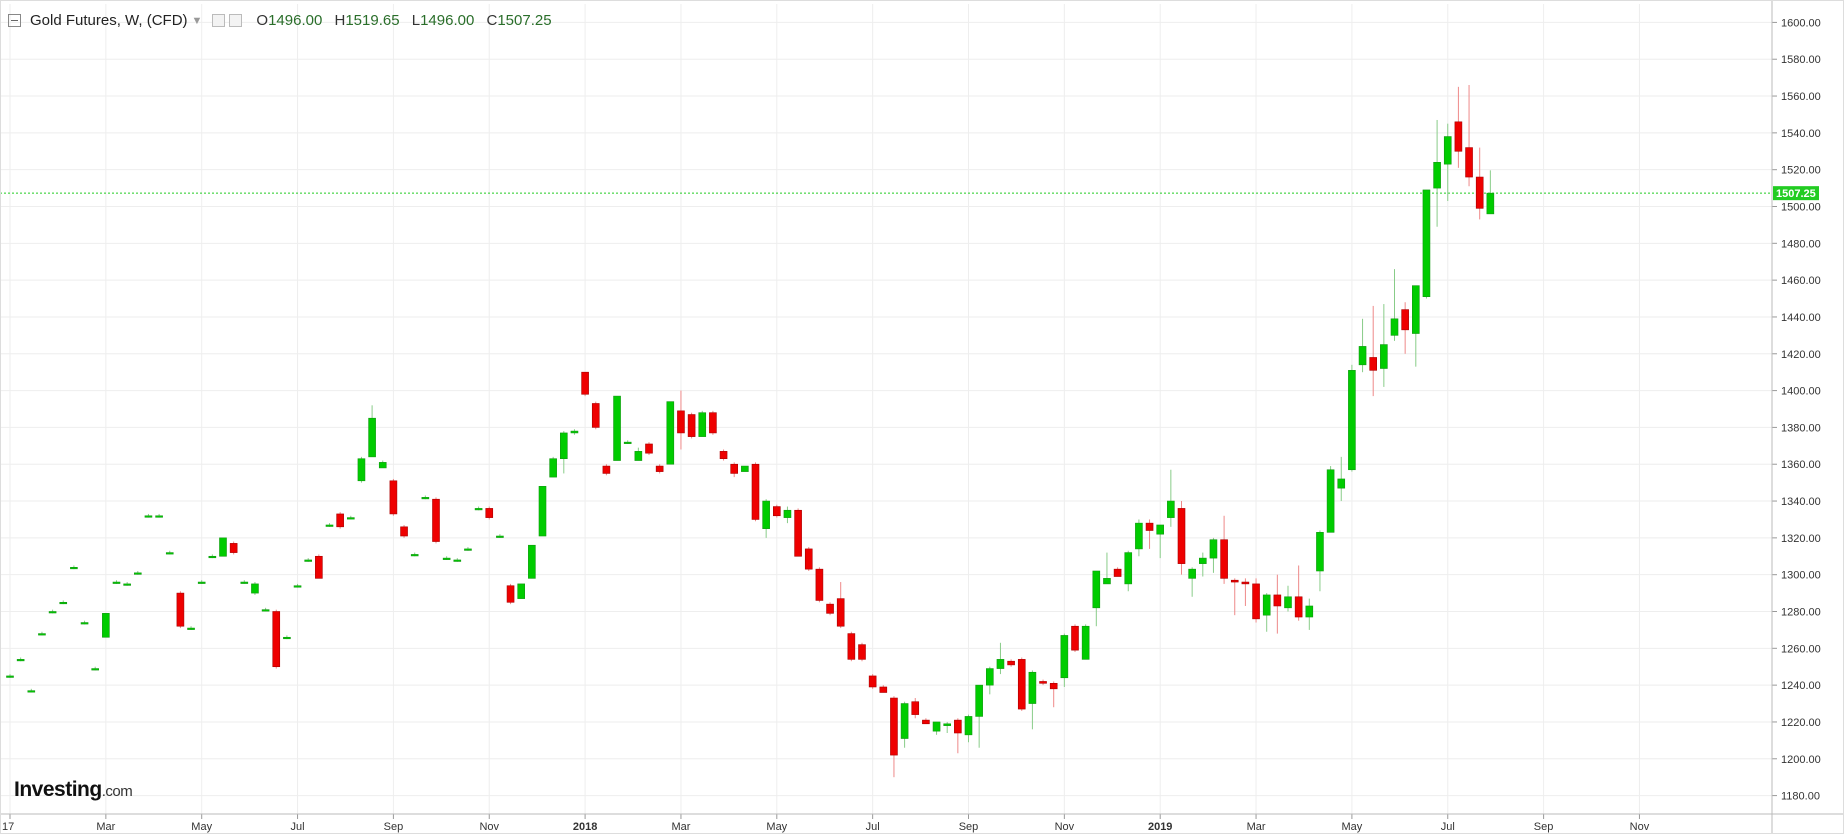 Image resolution: width=1844 pixels, height=834 pixels. Describe the element at coordinates (14, 20) in the screenshot. I see `collapse-icon` at that location.